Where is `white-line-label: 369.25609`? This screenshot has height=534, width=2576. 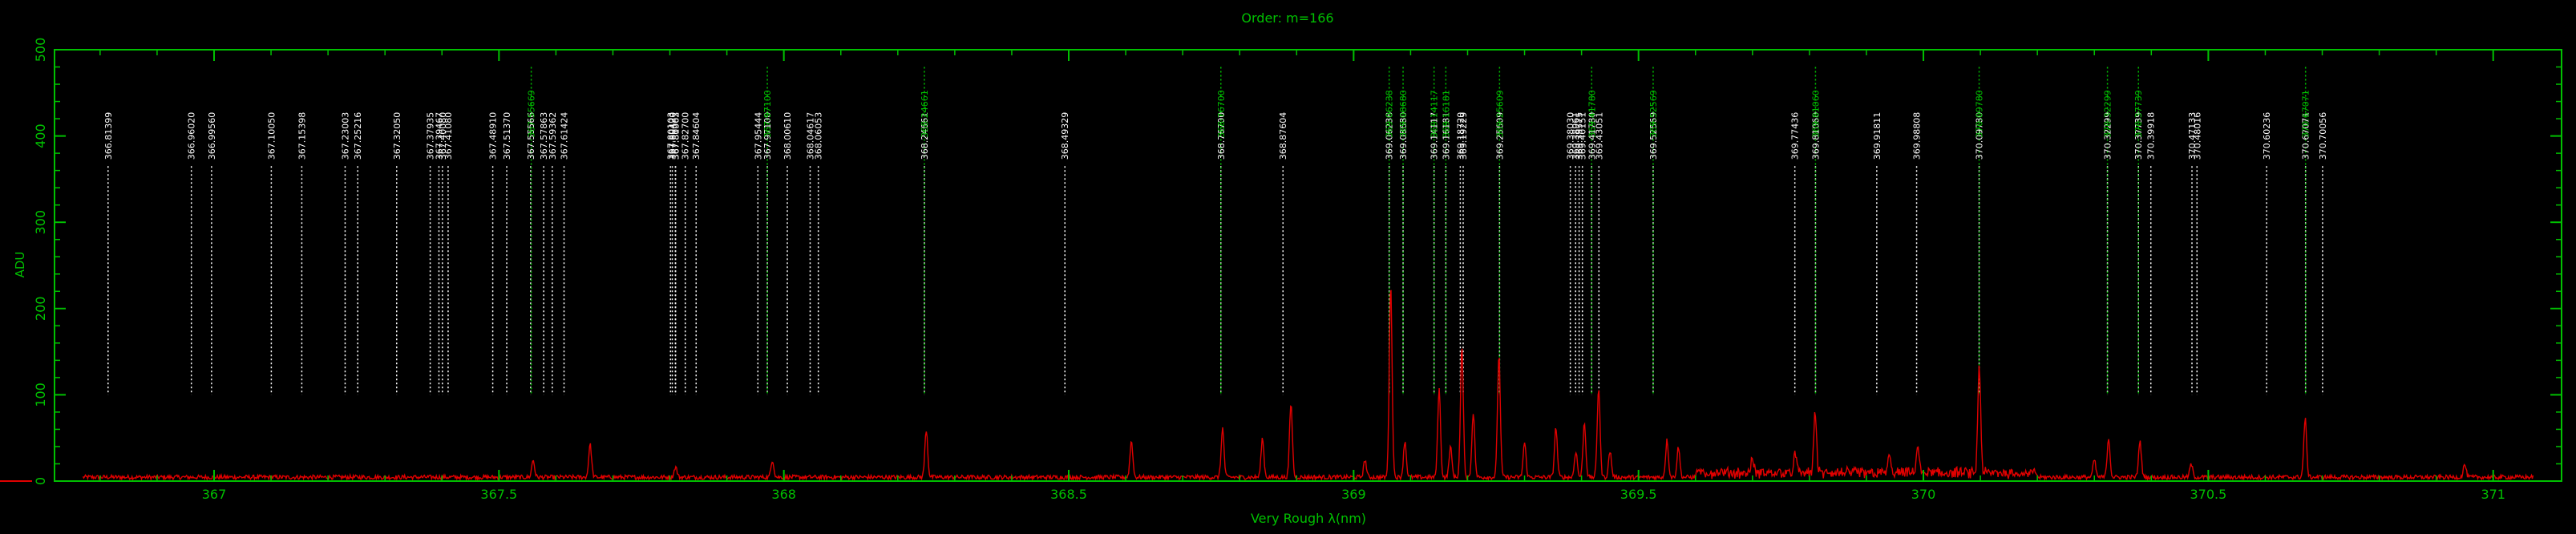 white-line-label: 369.25609 is located at coordinates (1499, 136).